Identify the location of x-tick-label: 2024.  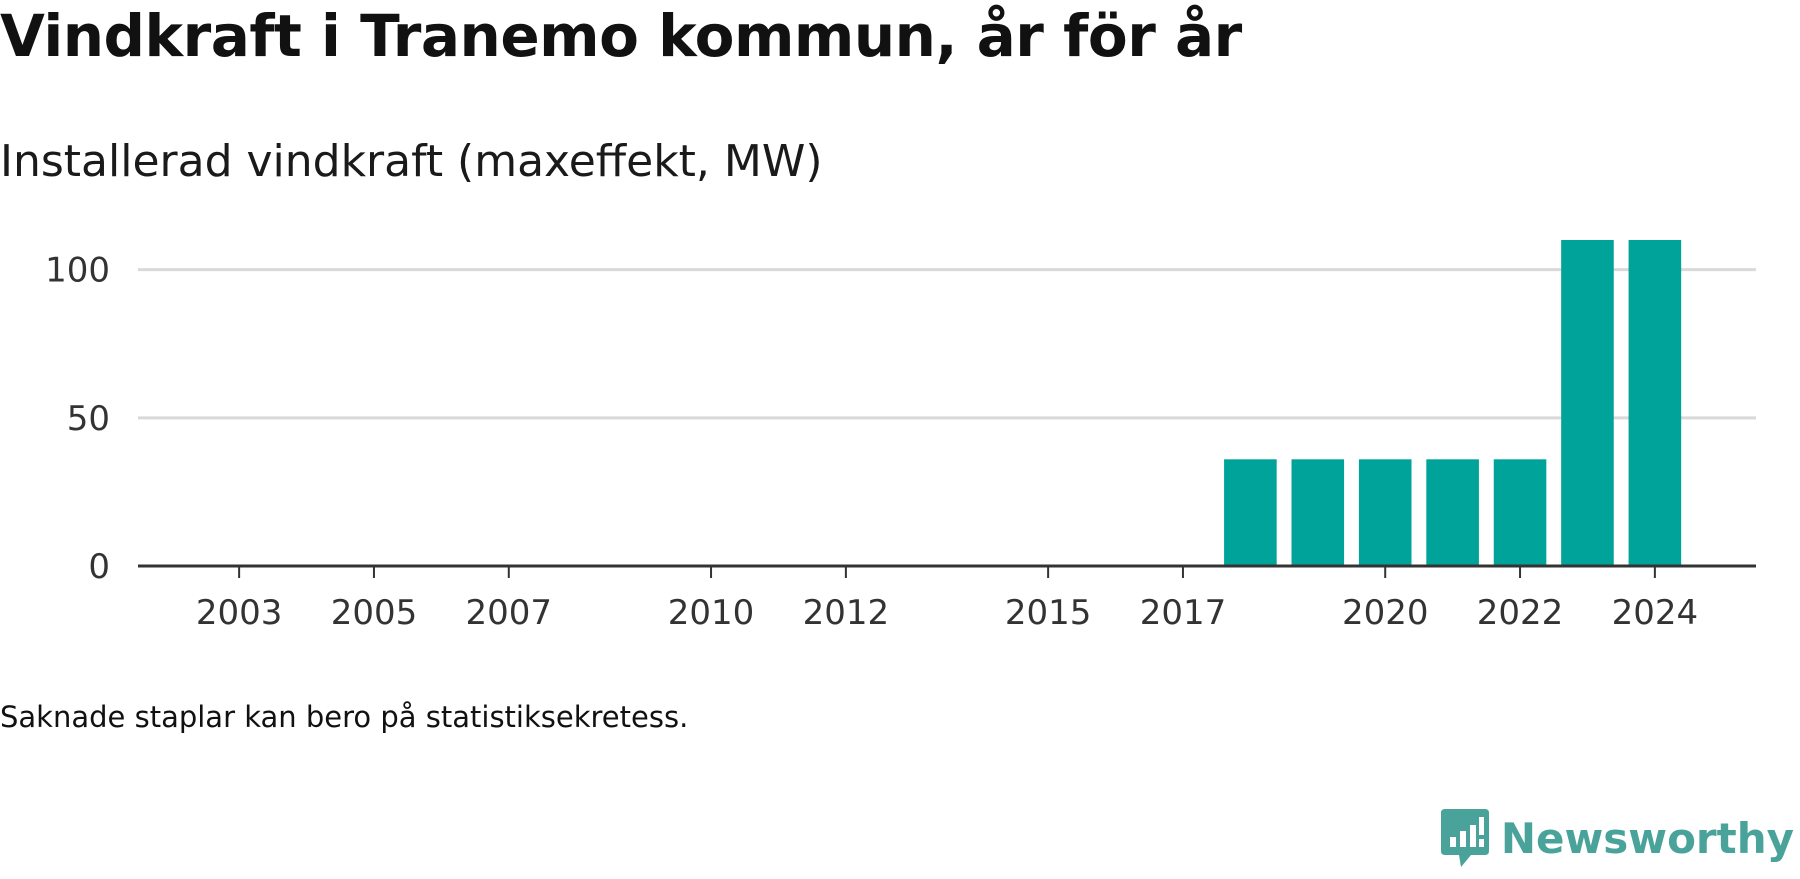
(1655, 613).